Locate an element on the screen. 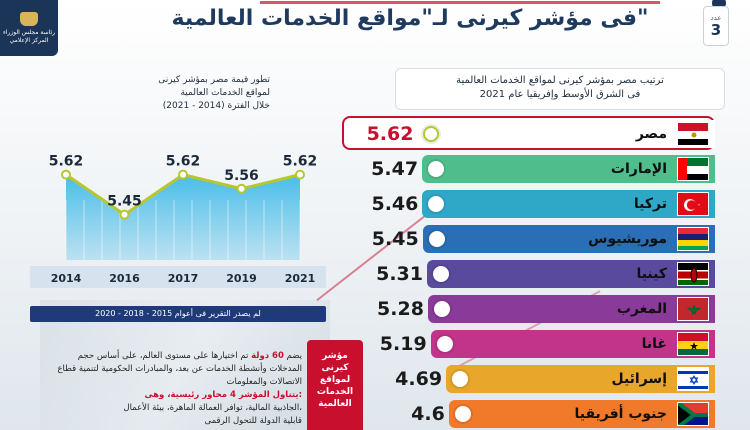 This screenshot has height=430, width=750. country-name: كينيا is located at coordinates (651, 274).